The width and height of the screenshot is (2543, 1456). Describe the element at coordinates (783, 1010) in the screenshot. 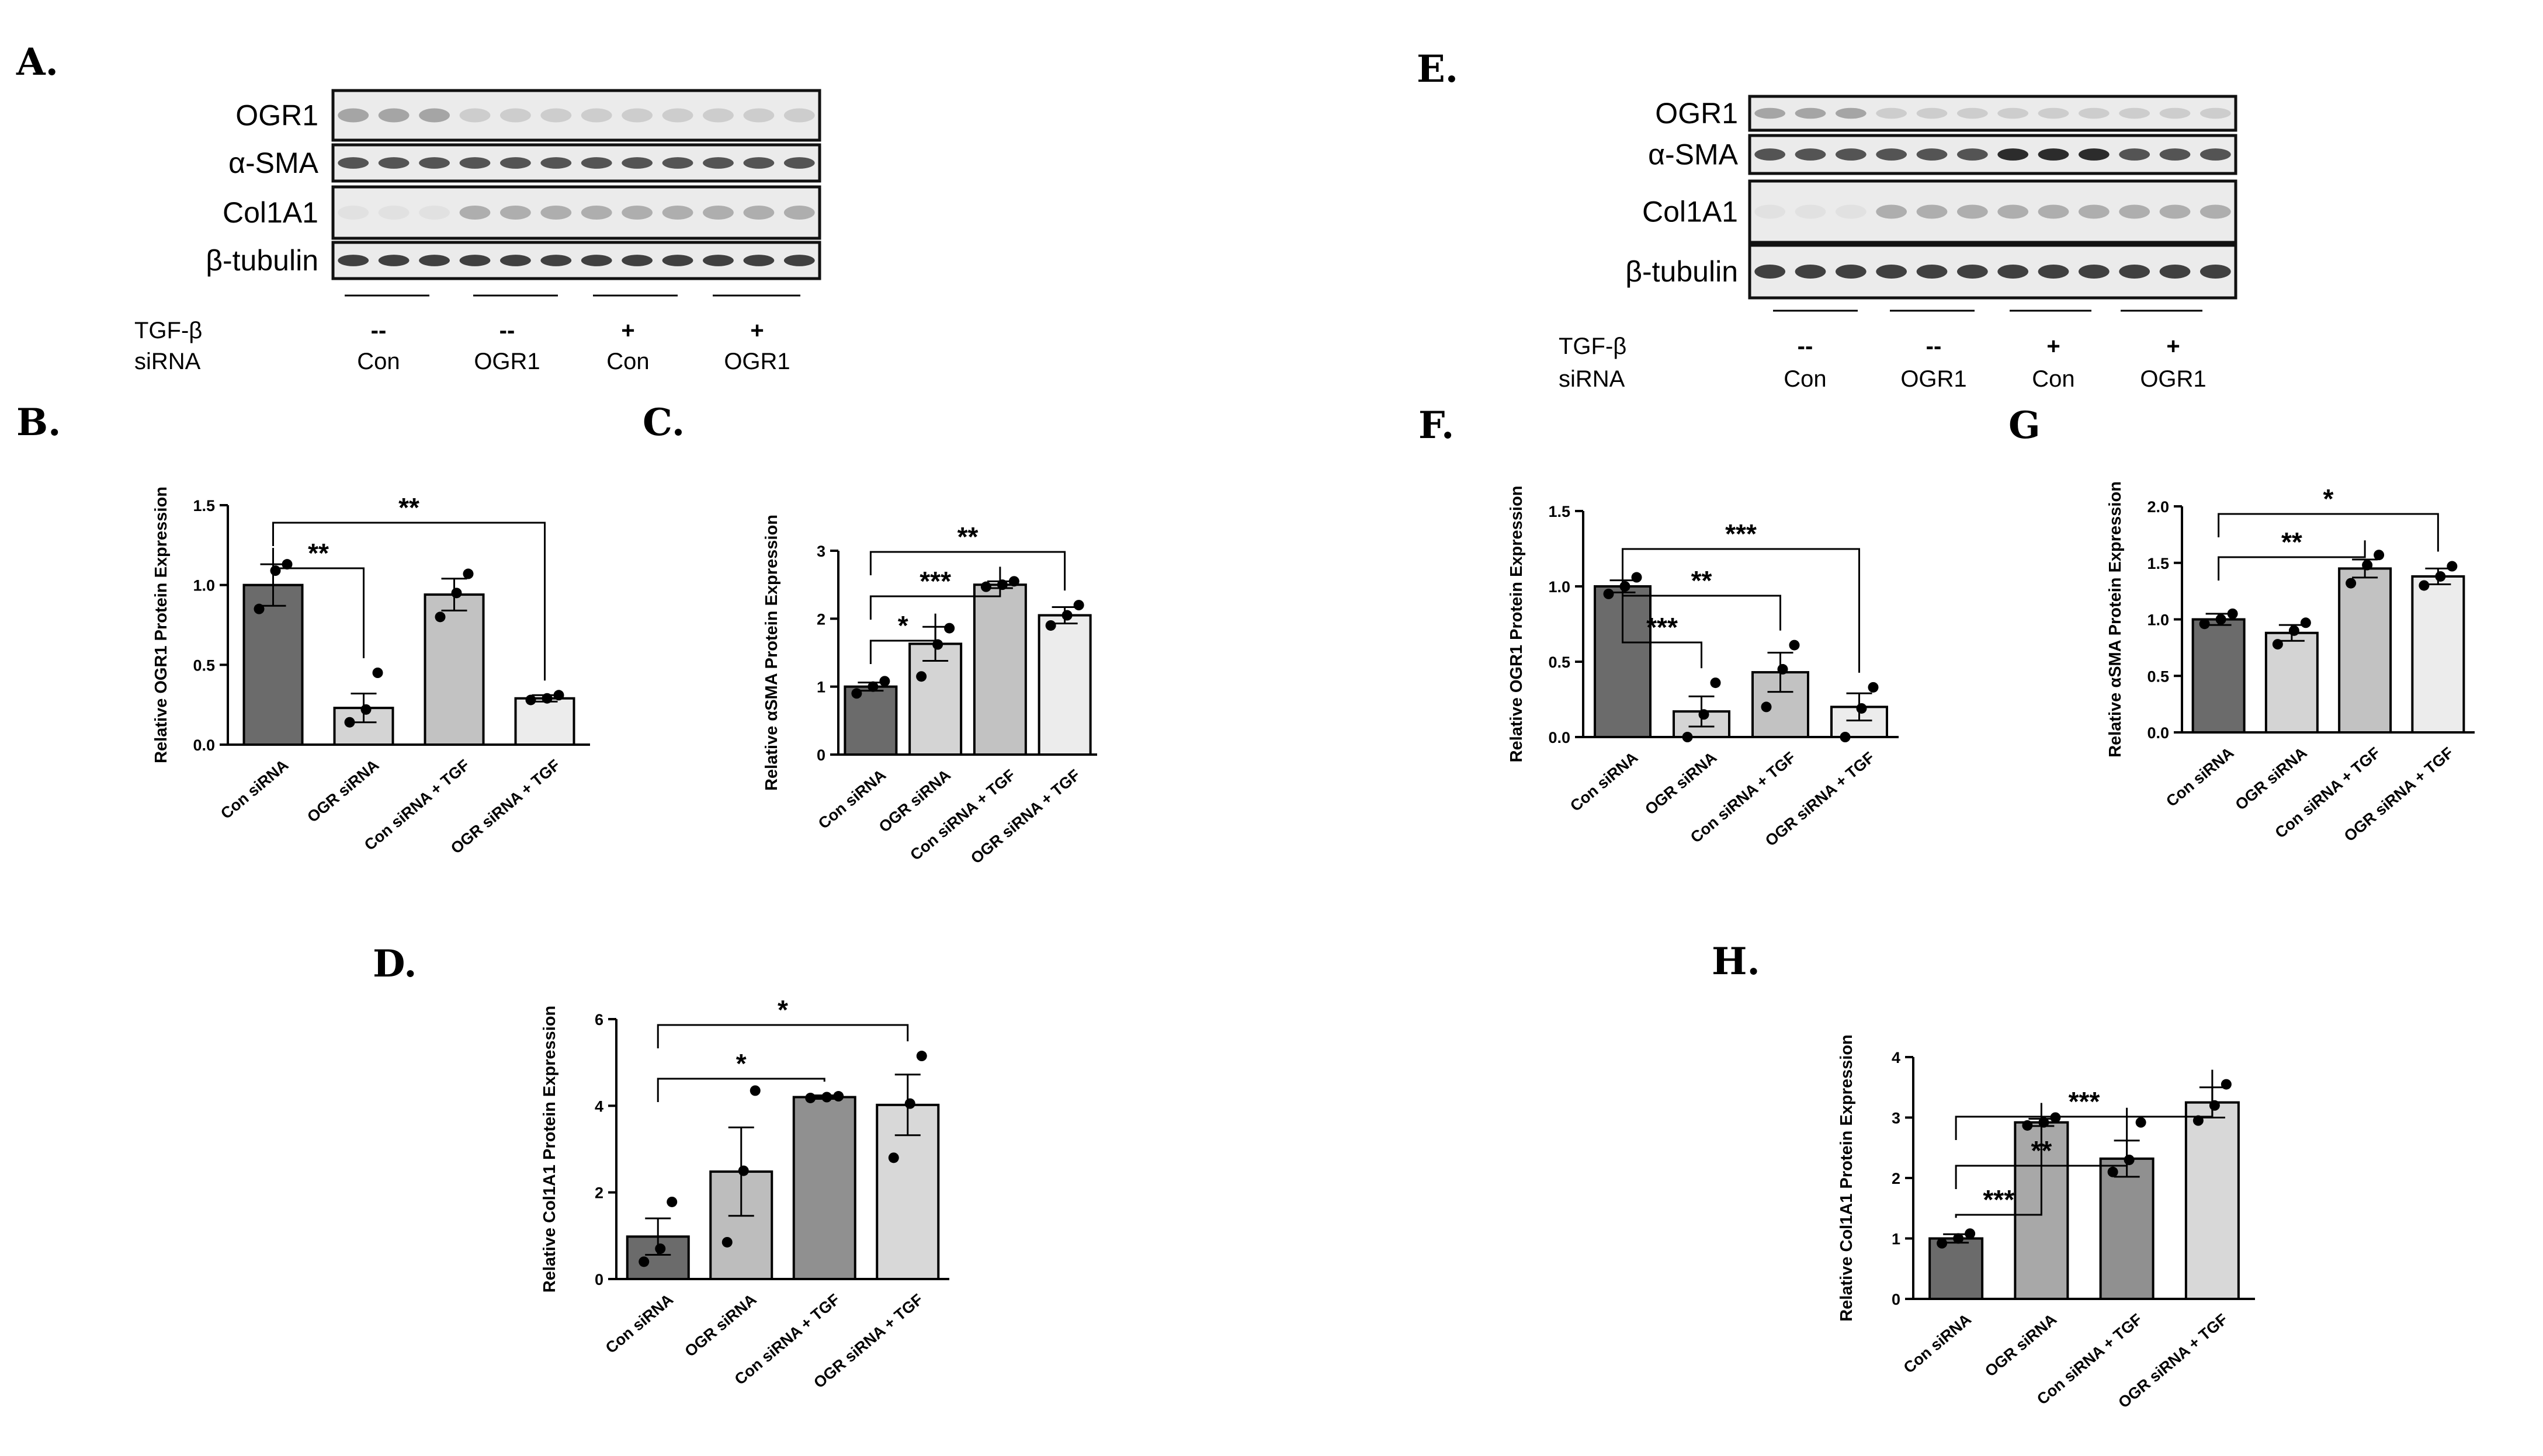

I see `significance-label: *` at that location.